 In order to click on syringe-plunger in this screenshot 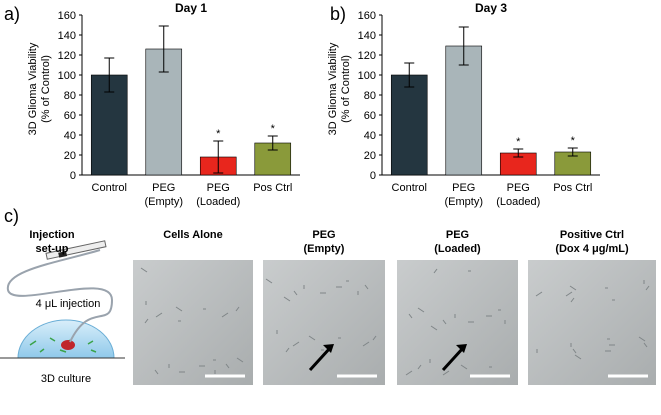, I will do `click(63, 254)`.